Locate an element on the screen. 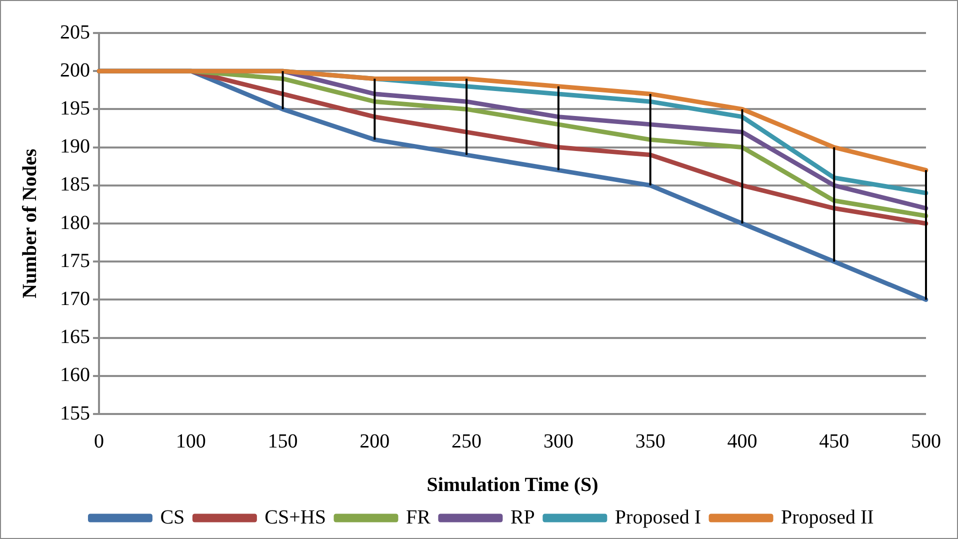 Image resolution: width=958 pixels, height=539 pixels. y-tick-label: 165 is located at coordinates (75, 337).